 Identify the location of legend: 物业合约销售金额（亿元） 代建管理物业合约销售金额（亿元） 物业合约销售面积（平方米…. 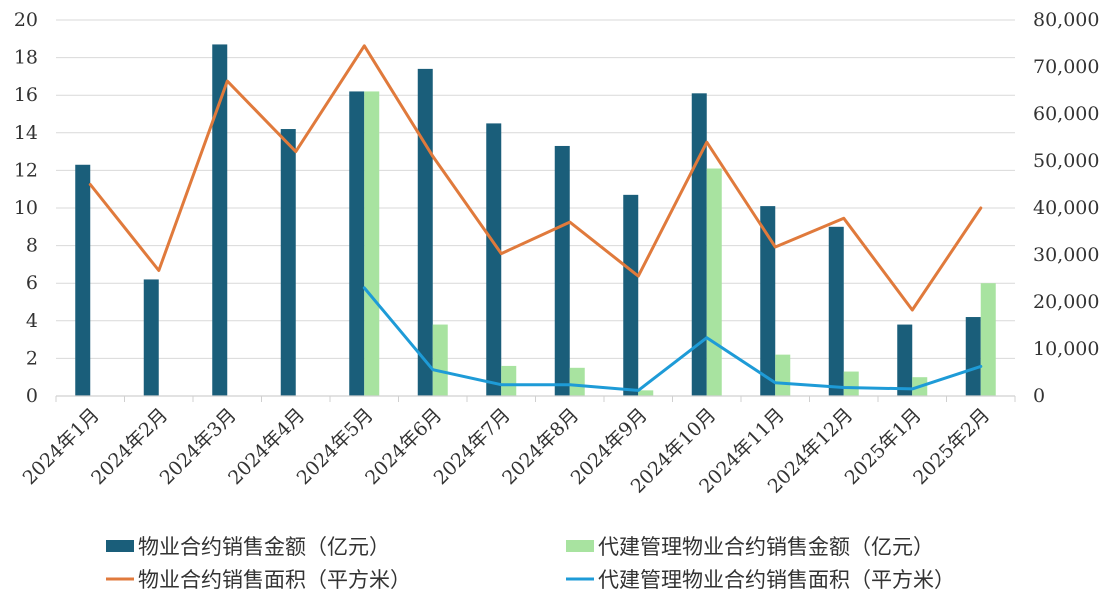
(530, 563).